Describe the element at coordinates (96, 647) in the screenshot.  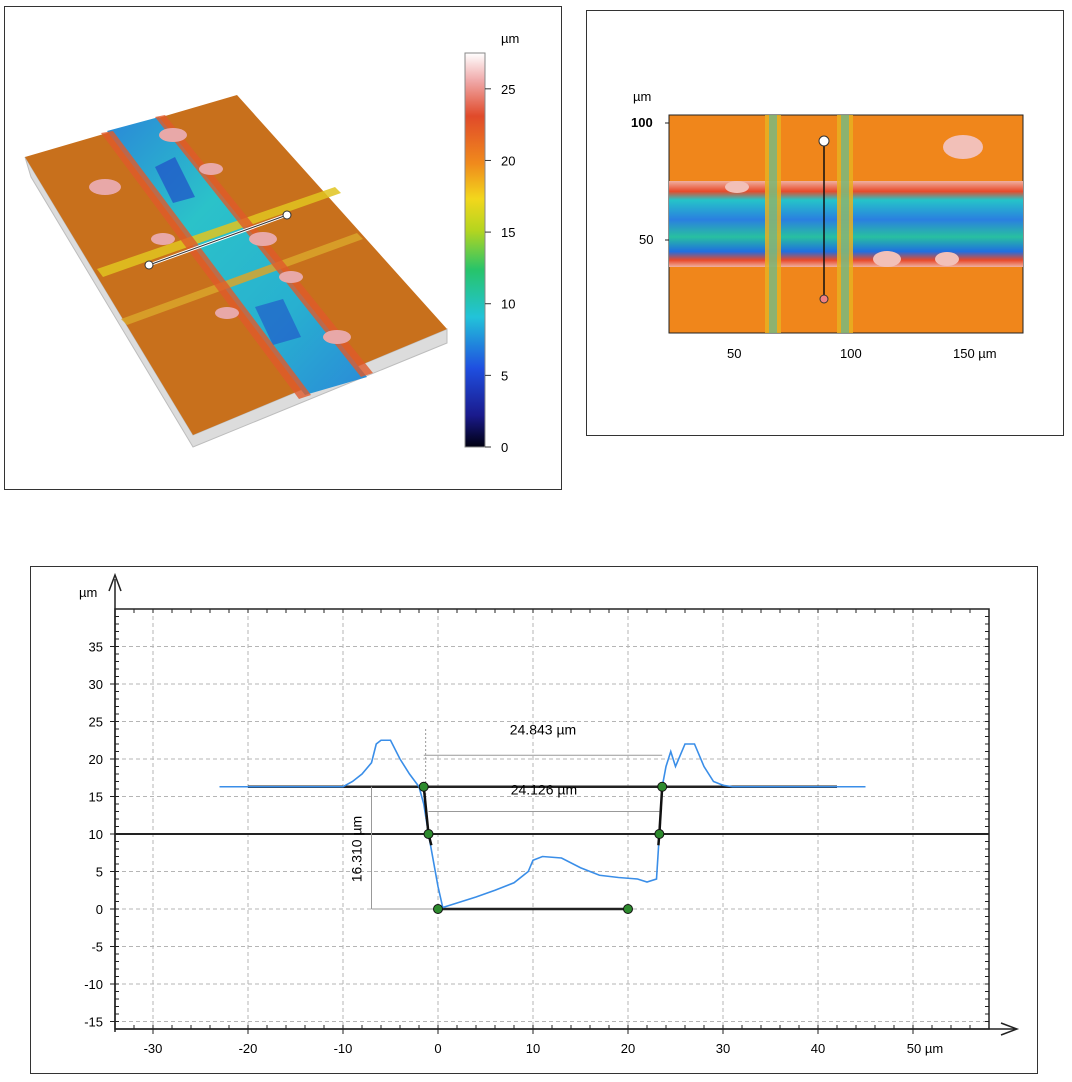
I see `y-tick-label: 35` at that location.